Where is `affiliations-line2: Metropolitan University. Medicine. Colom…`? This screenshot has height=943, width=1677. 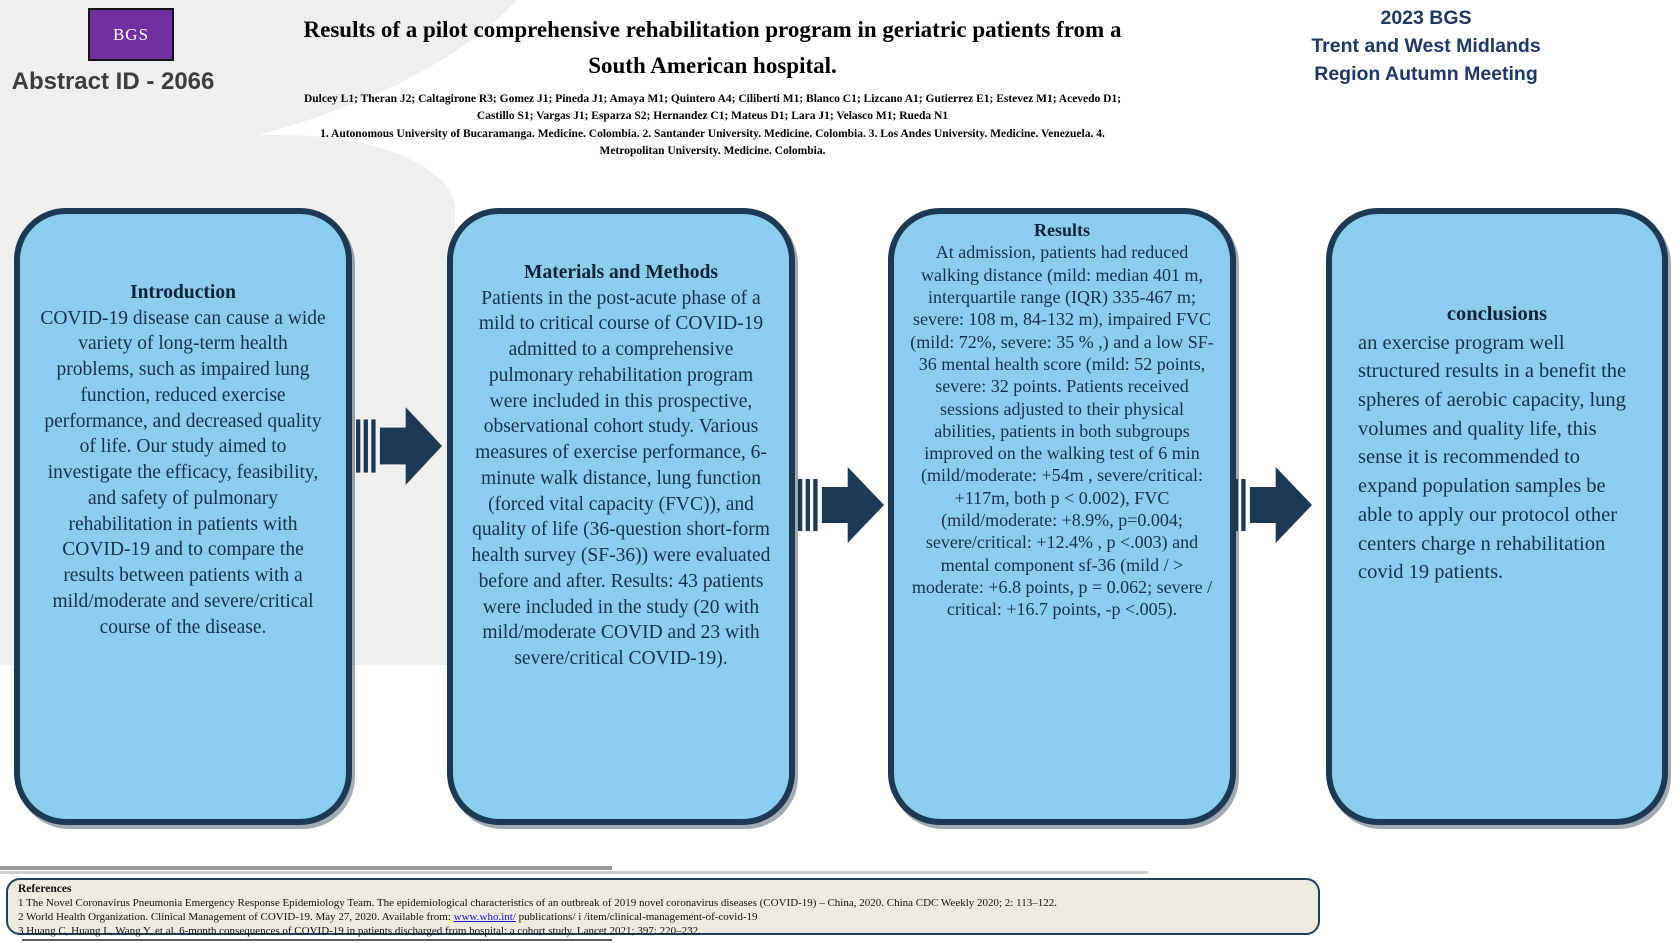 affiliations-line2: Metropolitan University. Medicine. Colom… is located at coordinates (712, 150).